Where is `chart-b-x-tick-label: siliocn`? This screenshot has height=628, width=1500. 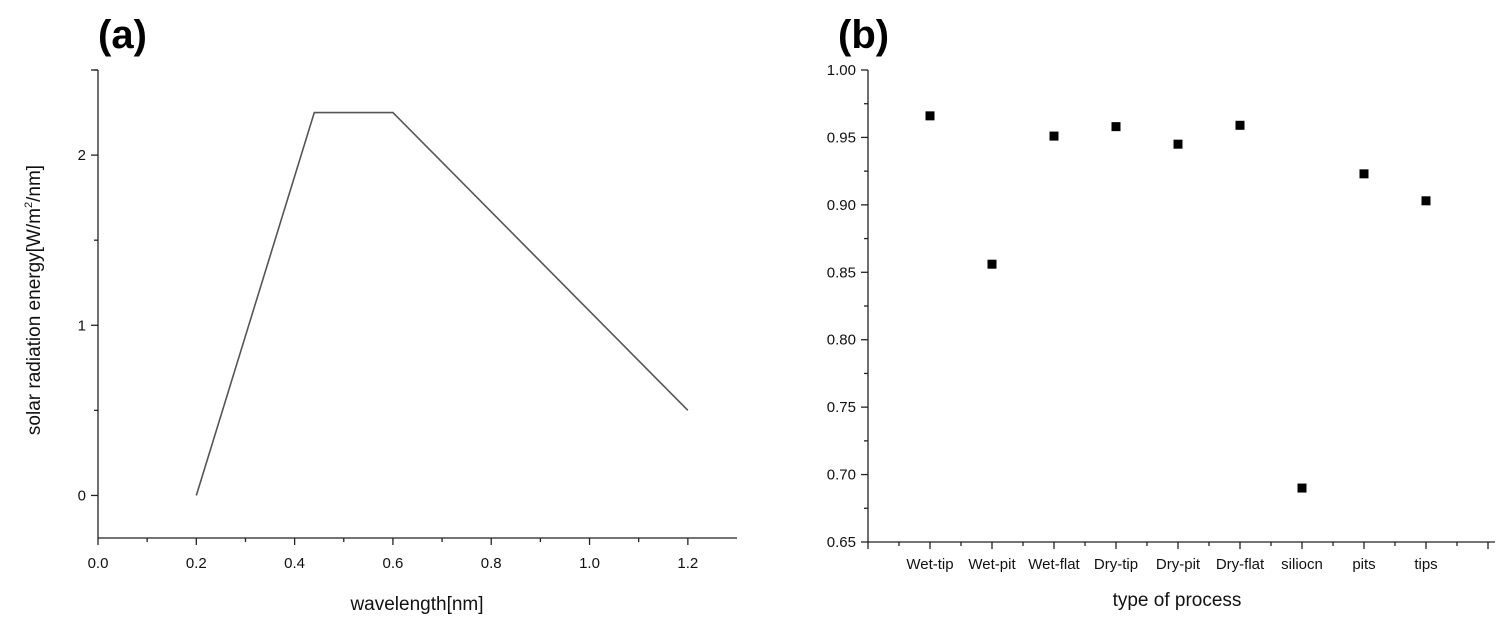 chart-b-x-tick-label: siliocn is located at coordinates (1302, 564).